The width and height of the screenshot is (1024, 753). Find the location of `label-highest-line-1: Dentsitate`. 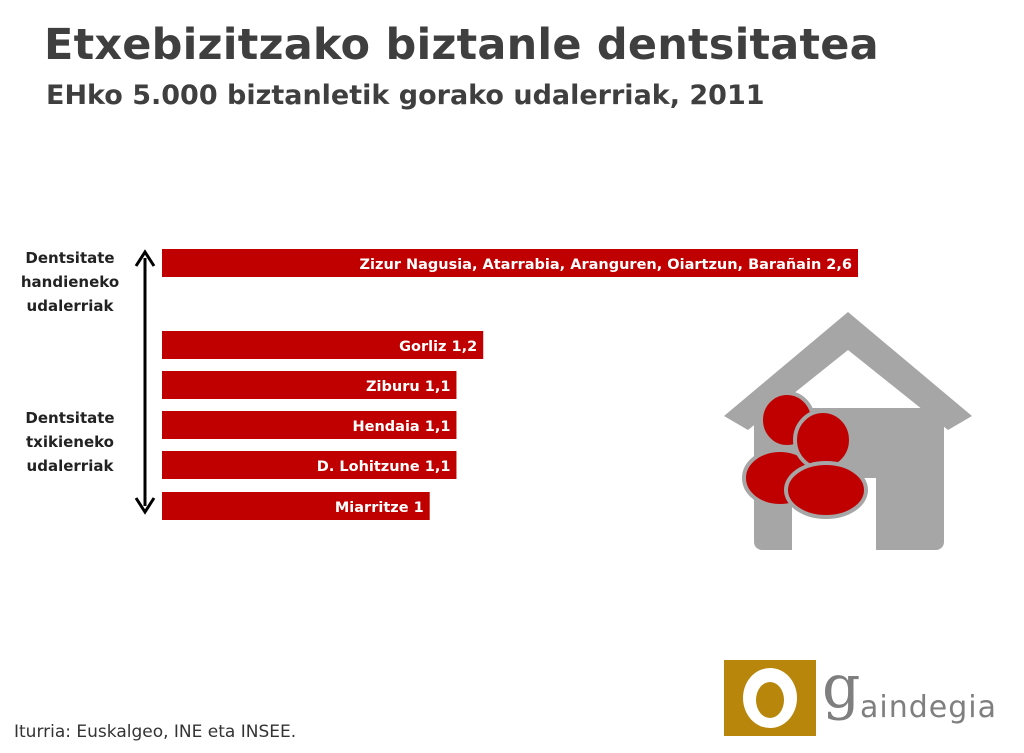

label-highest-line-1: Dentsitate is located at coordinates (70, 258).